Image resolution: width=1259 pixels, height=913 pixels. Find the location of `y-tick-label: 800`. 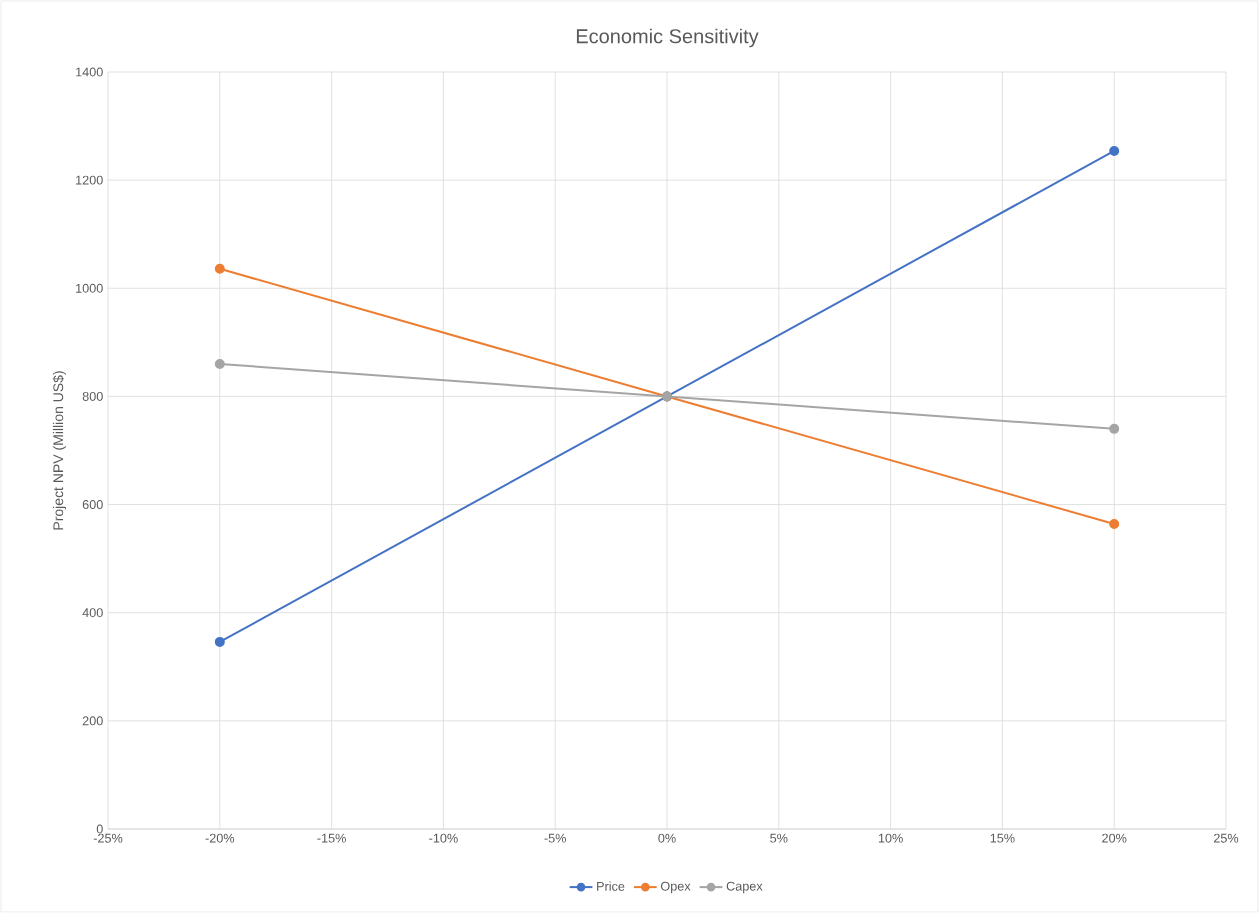

y-tick-label: 800 is located at coordinates (92, 396).